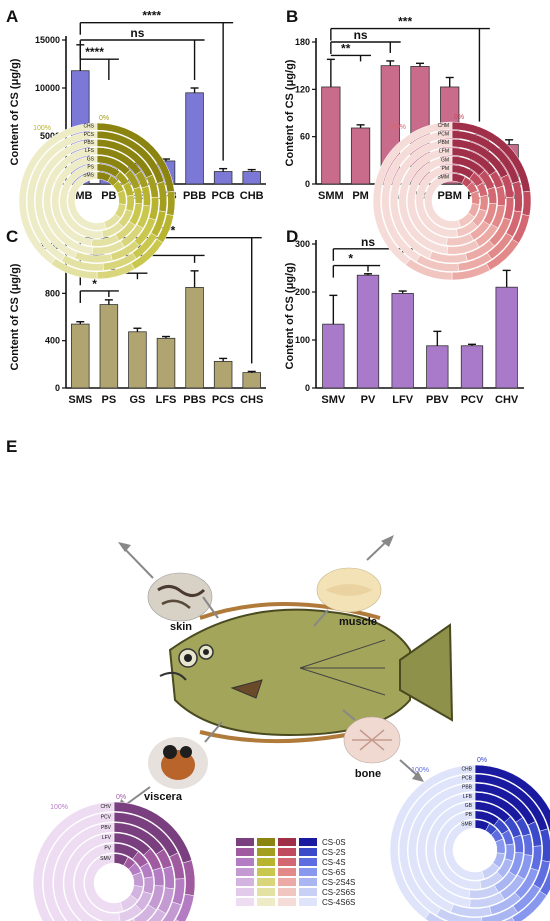 The width and height of the screenshot is (550, 921). What do you see at coordinates (194, 138) in the screenshot?
I see `bar-pbb` at bounding box center [194, 138].